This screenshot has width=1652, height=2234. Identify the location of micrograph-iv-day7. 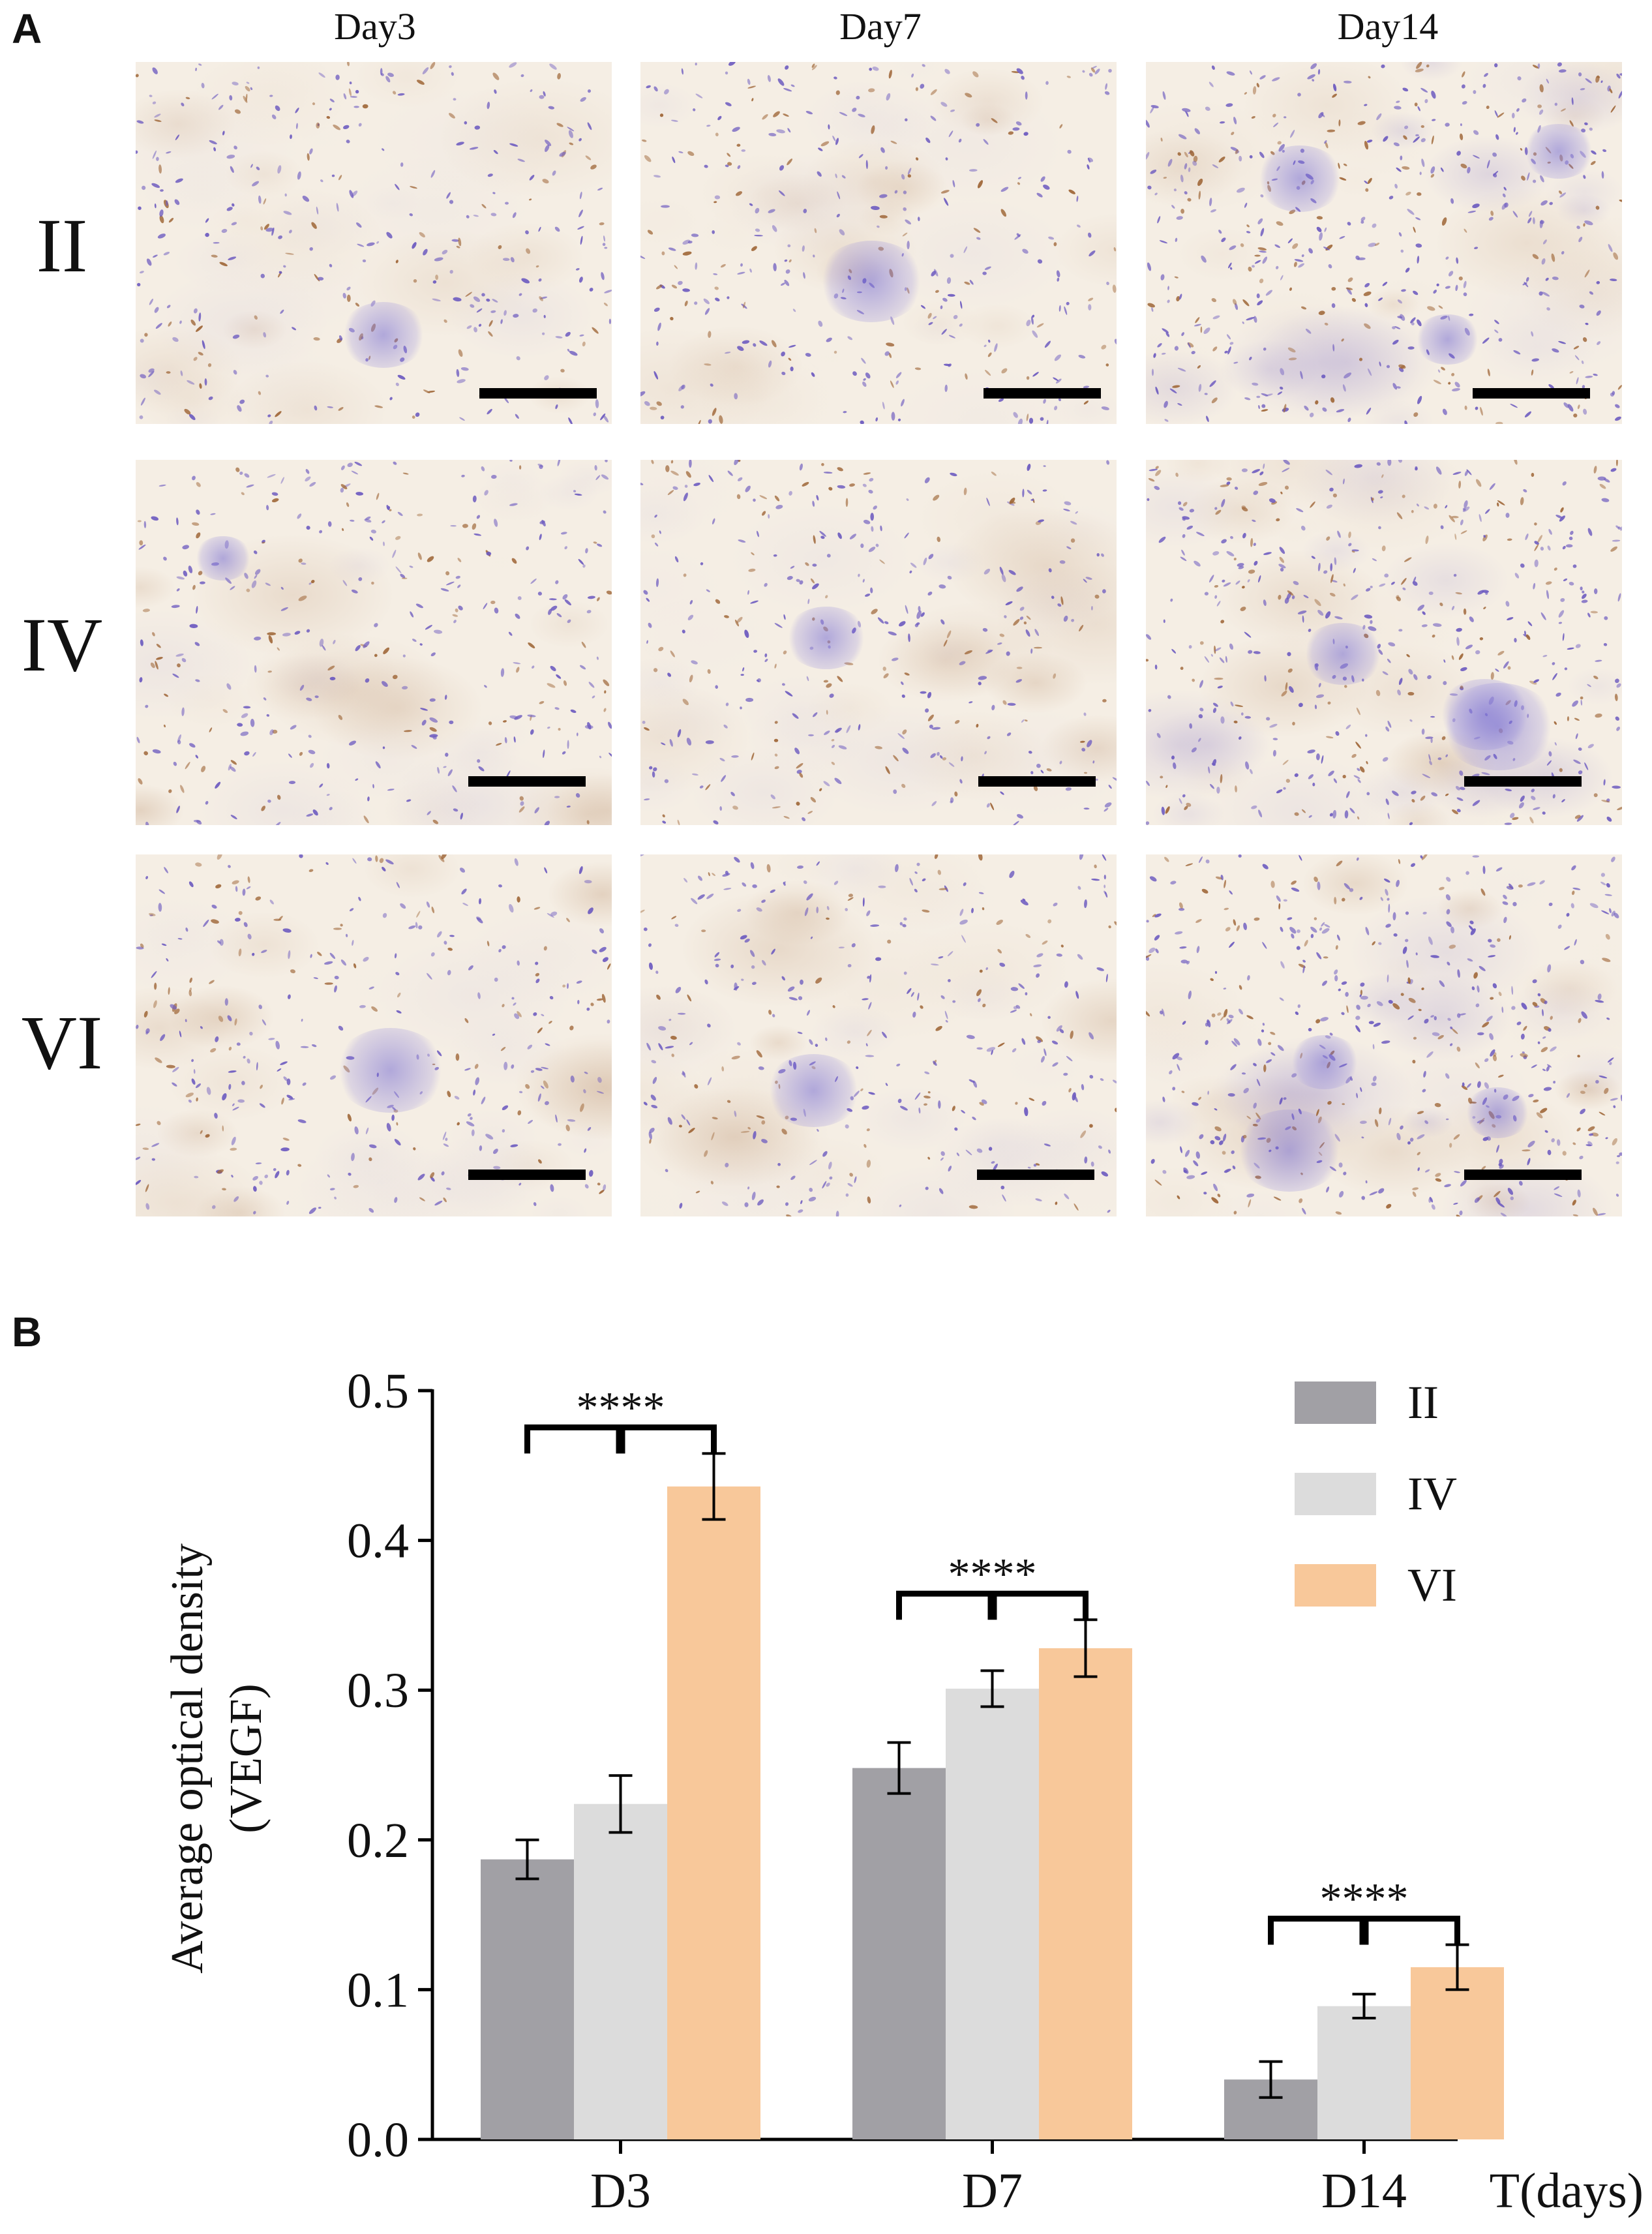
(879, 642).